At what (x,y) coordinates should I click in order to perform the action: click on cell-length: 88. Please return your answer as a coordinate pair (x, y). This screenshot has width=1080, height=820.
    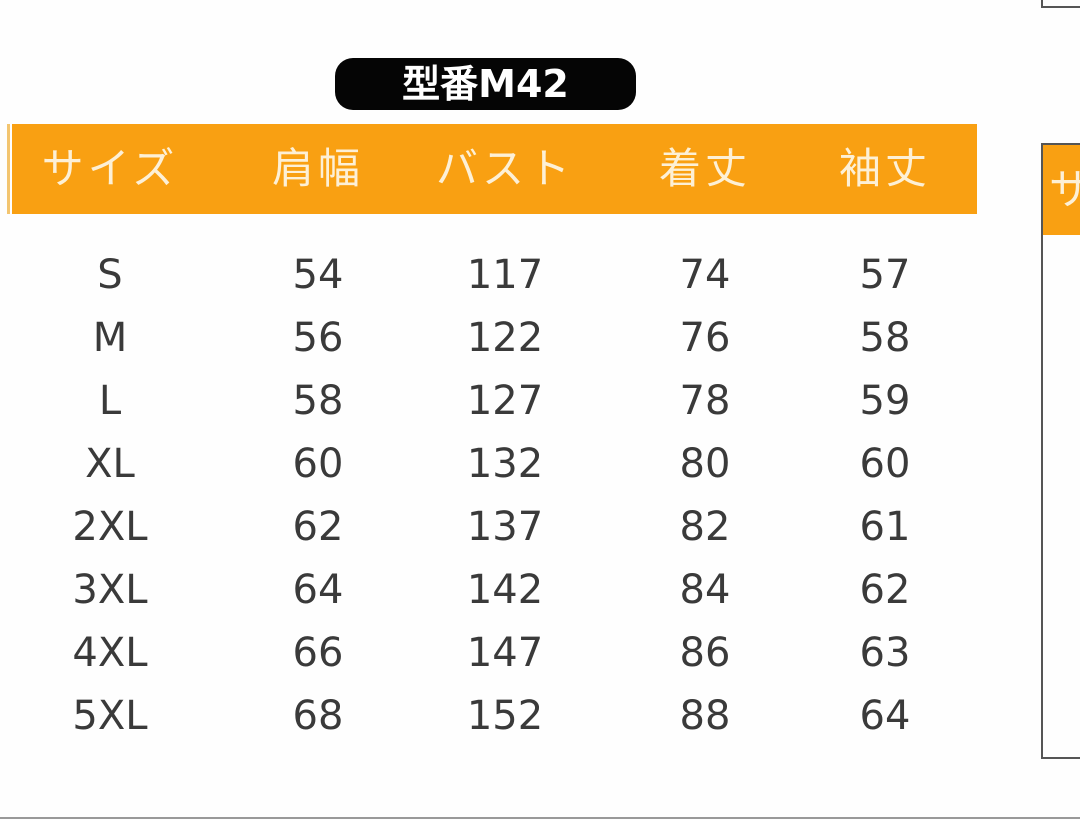
    Looking at the image, I should click on (705, 716).